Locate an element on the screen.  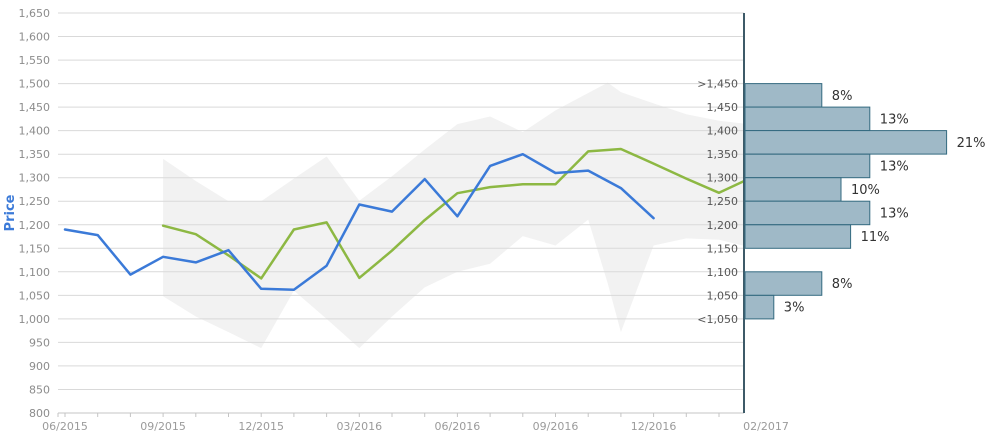
histogram-bin-label: >1,450 is located at coordinates (717, 84).